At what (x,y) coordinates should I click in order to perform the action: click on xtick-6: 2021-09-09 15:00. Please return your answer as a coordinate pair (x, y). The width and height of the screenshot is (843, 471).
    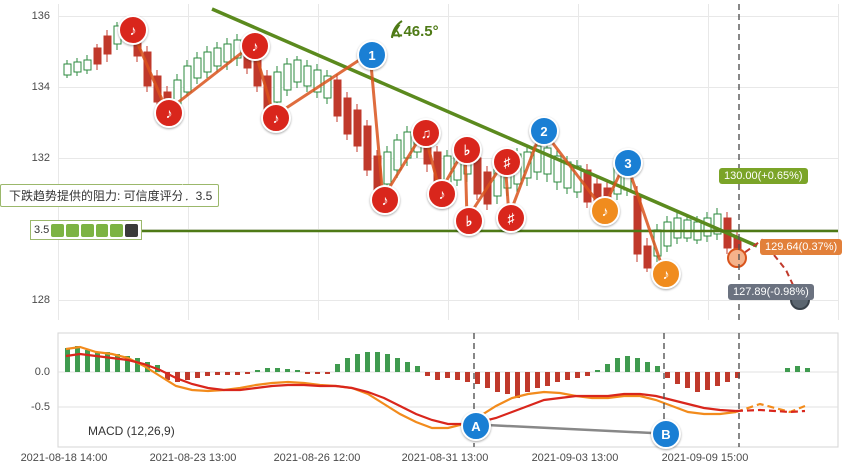
    Looking at the image, I should click on (705, 458).